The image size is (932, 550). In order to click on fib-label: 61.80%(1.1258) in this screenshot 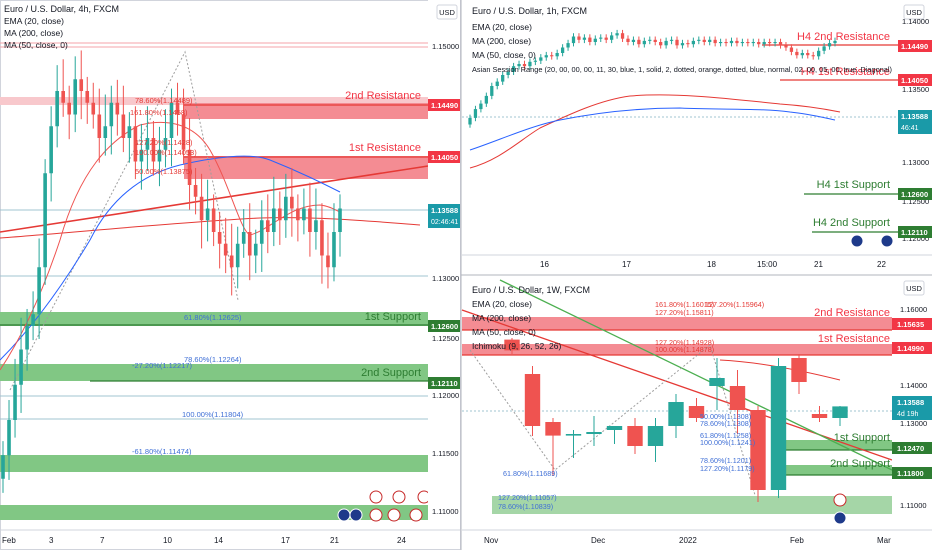, I will do `click(725, 435)`.